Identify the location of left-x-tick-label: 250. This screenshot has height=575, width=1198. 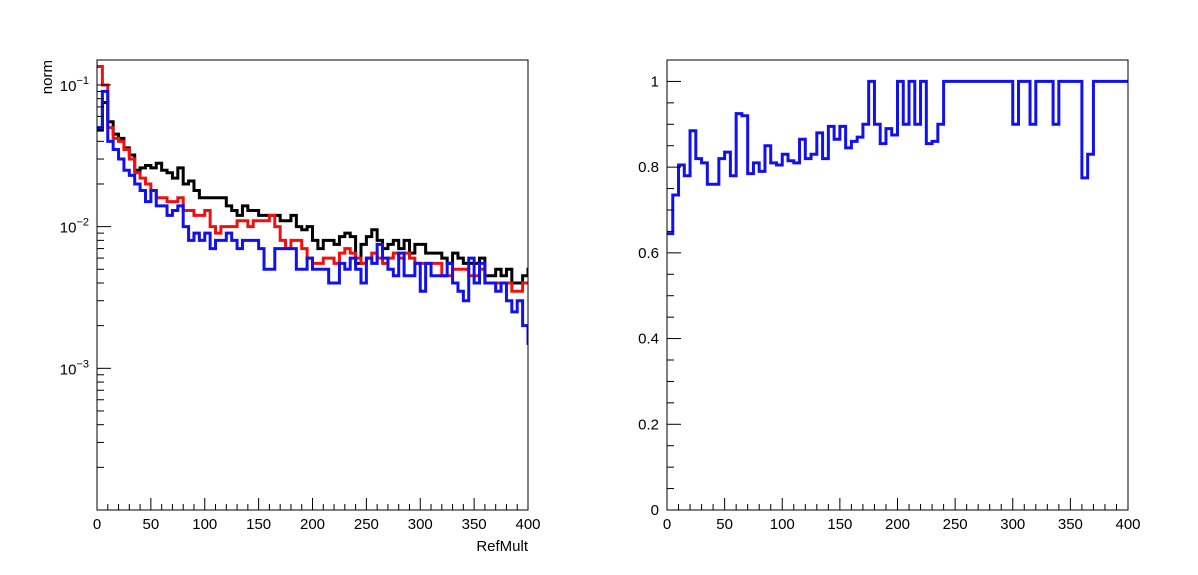
(366, 524).